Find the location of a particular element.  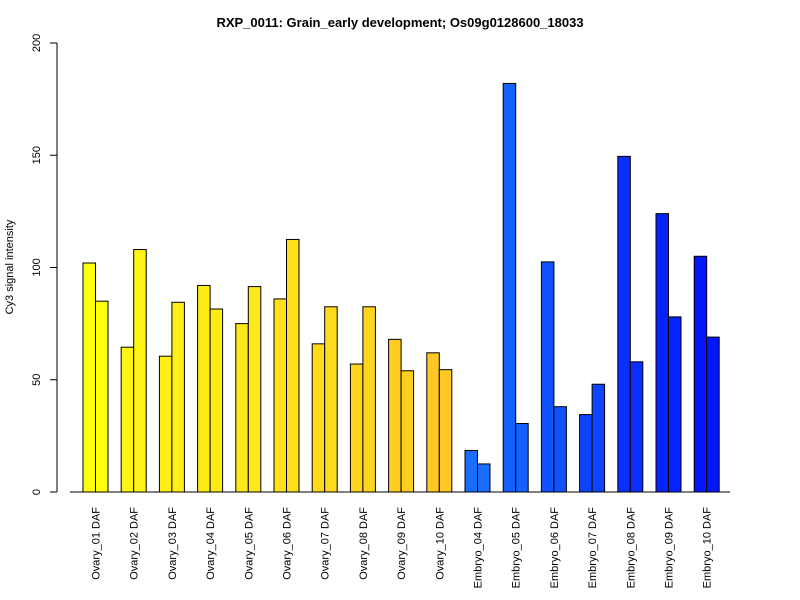

x-category-label: Ovary_05 DAF is located at coordinates (249, 543).